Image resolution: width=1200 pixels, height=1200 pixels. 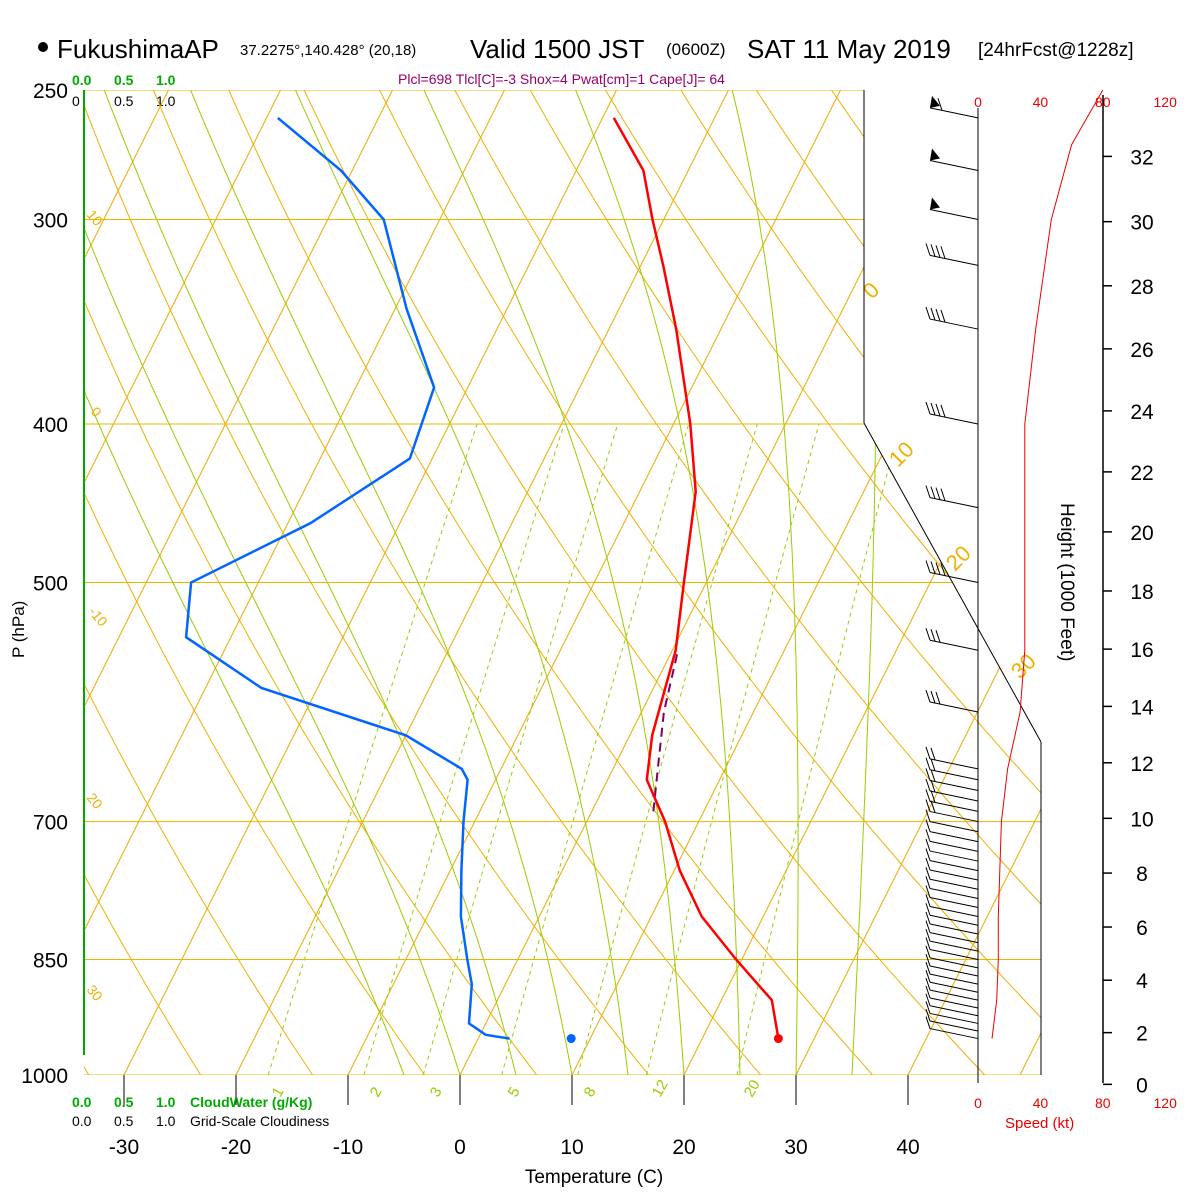 I want to click on parcel-trace-line, so click(x=665, y=730).